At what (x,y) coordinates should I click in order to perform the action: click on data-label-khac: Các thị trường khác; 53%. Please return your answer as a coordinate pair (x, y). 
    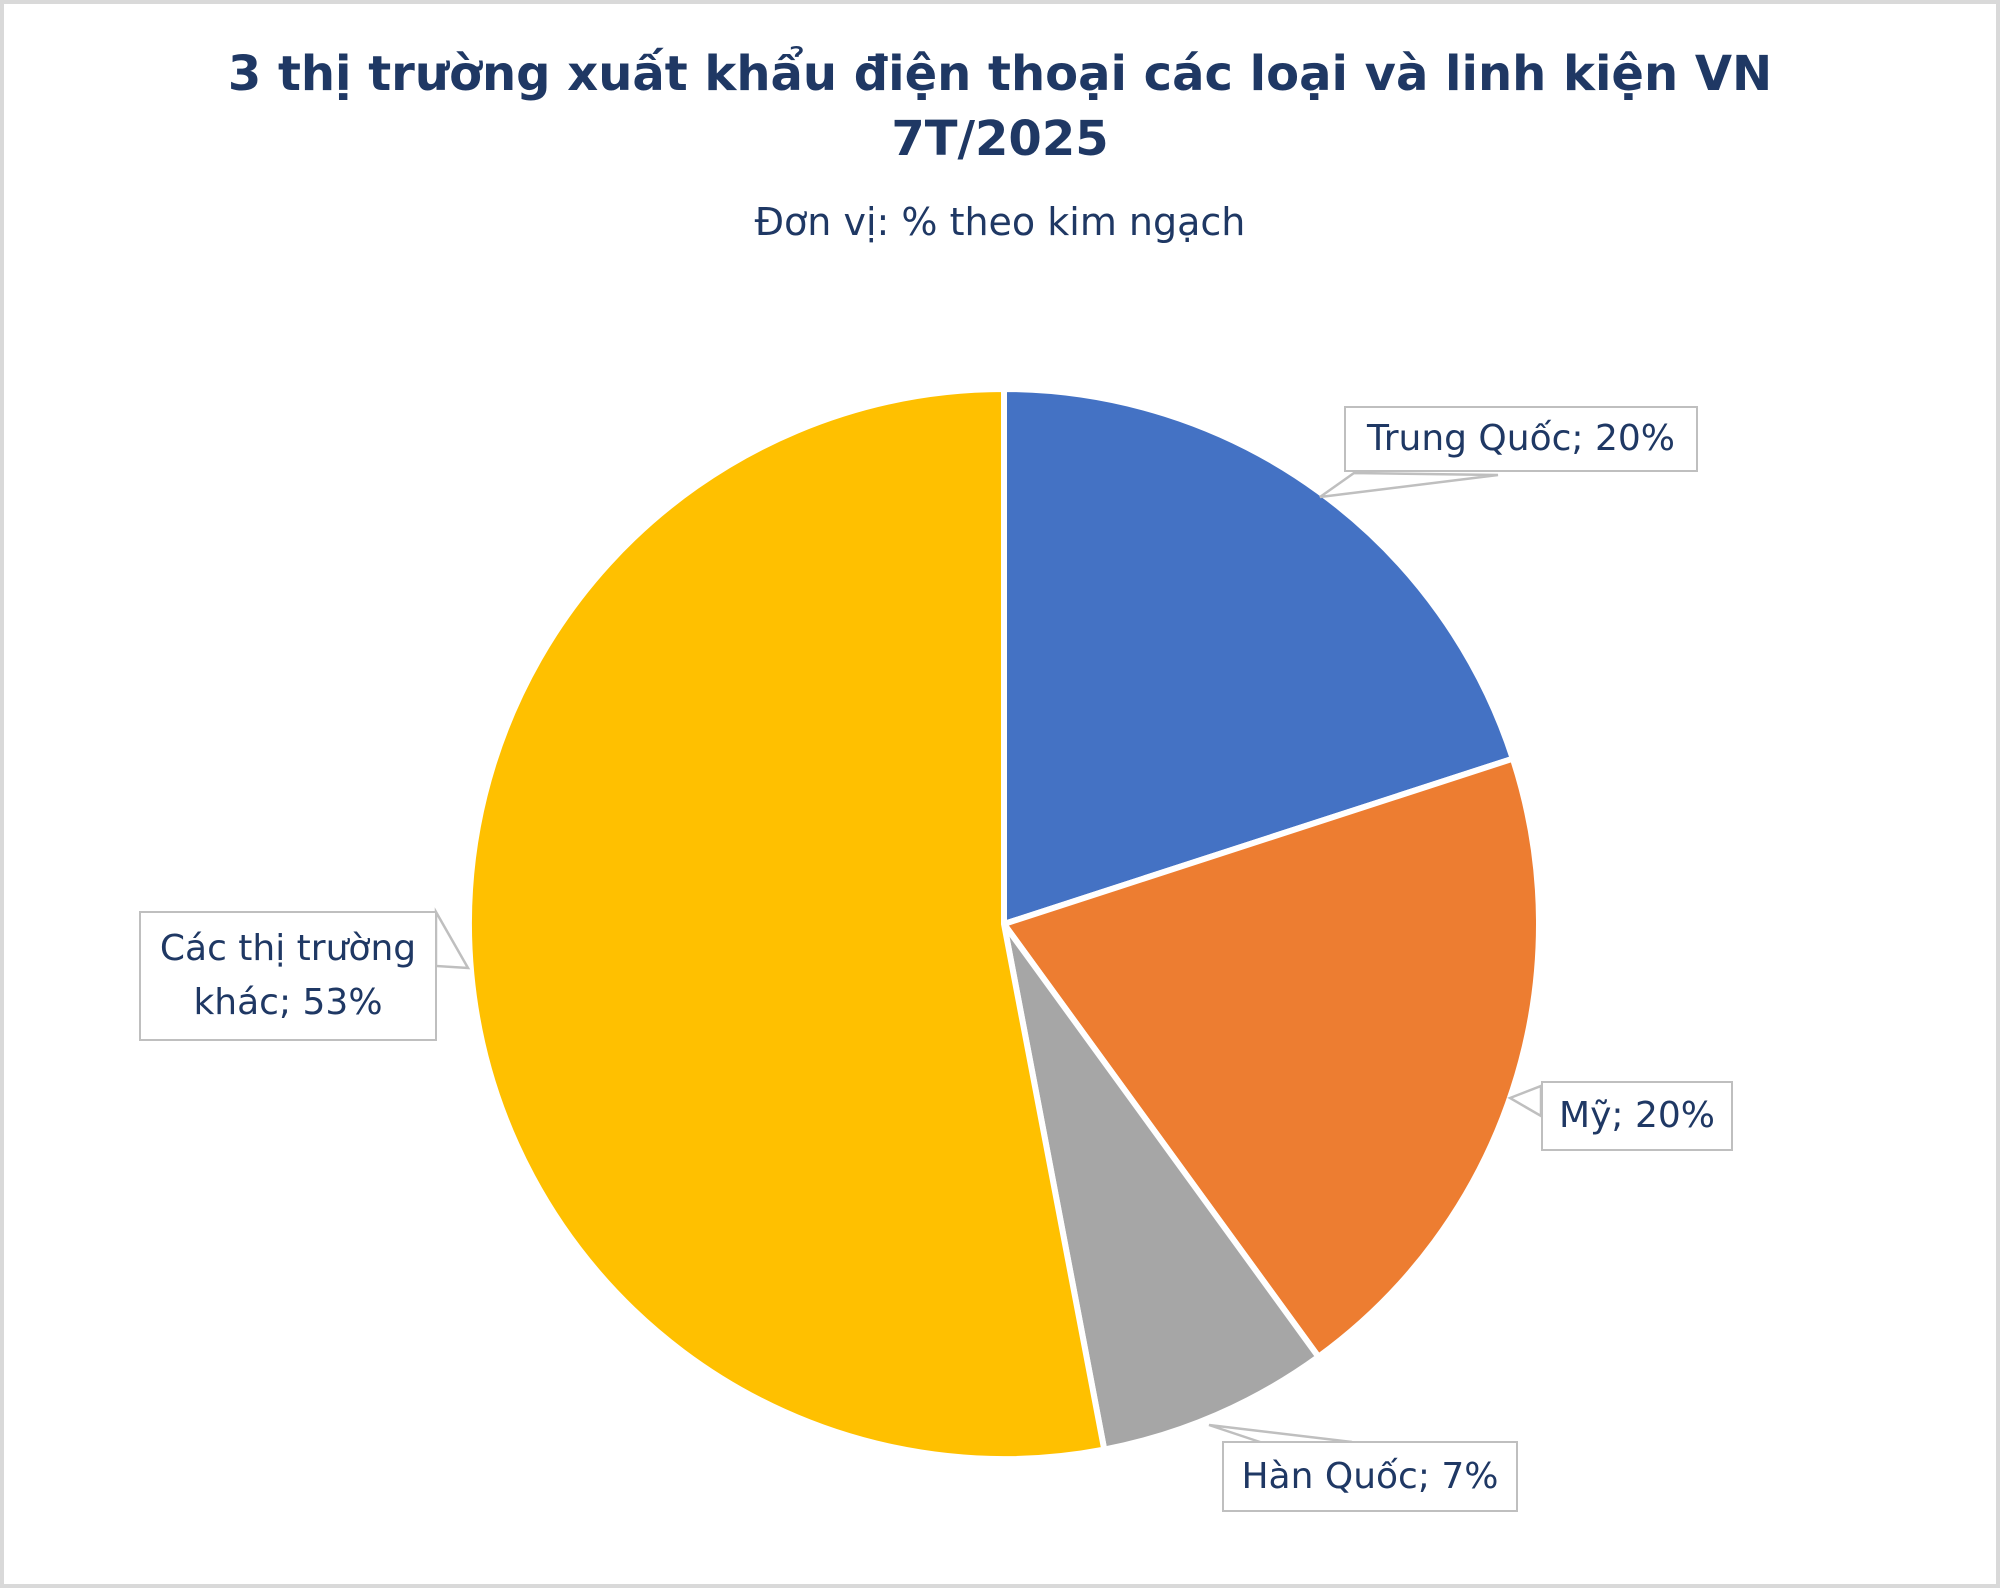
    Looking at the image, I should click on (288, 976).